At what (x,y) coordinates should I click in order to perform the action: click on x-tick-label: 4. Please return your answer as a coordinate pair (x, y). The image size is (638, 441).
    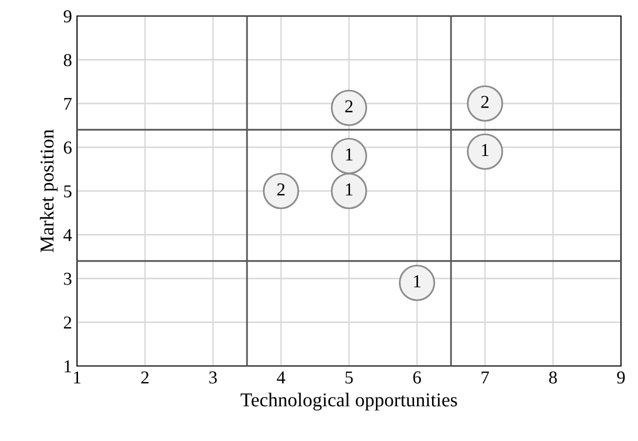
    Looking at the image, I should click on (281, 378).